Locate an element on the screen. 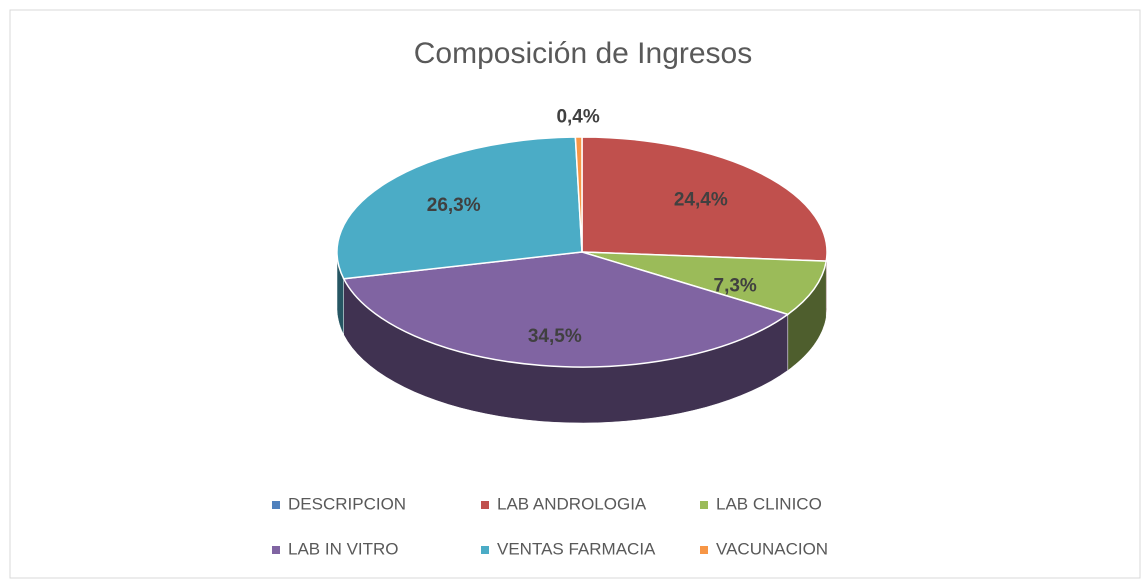  legend-label: LAB ANDROLOGIA is located at coordinates (572, 503).